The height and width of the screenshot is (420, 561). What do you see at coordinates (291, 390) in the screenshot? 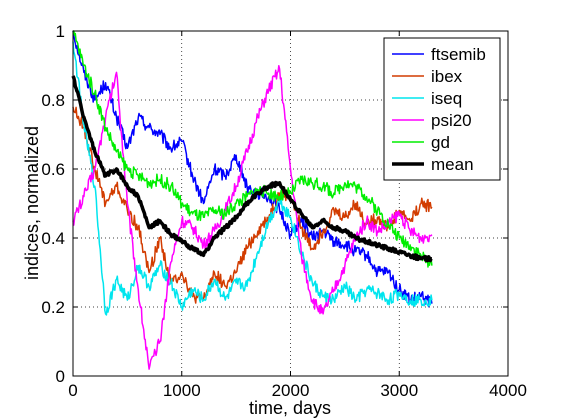
I see `x-tick-label: 2000` at bounding box center [291, 390].